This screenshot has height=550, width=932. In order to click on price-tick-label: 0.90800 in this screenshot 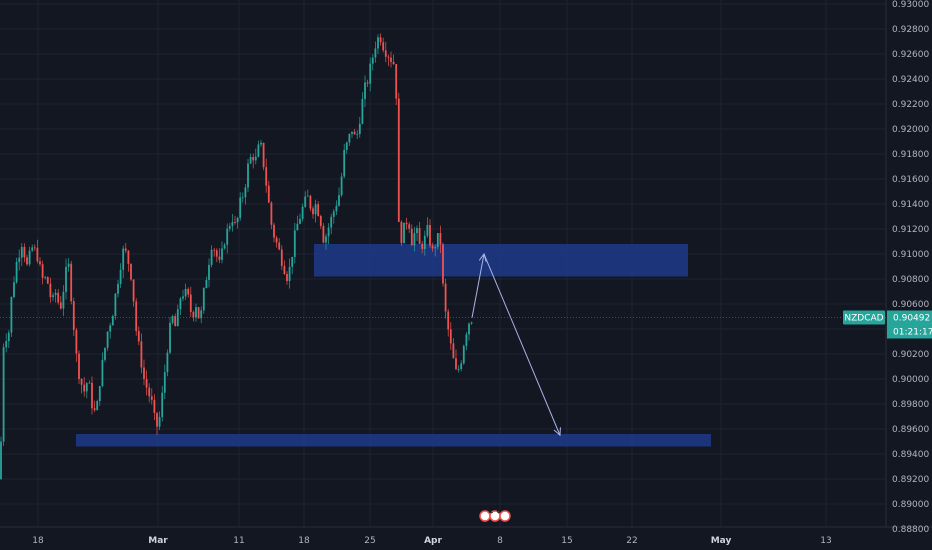, I will do `click(910, 280)`.